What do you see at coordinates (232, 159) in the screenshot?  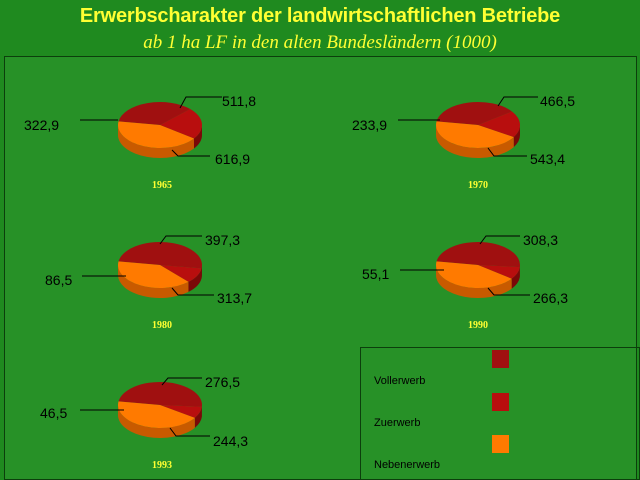 I see `value-label-1965-nebenerwerb: 616,9` at bounding box center [232, 159].